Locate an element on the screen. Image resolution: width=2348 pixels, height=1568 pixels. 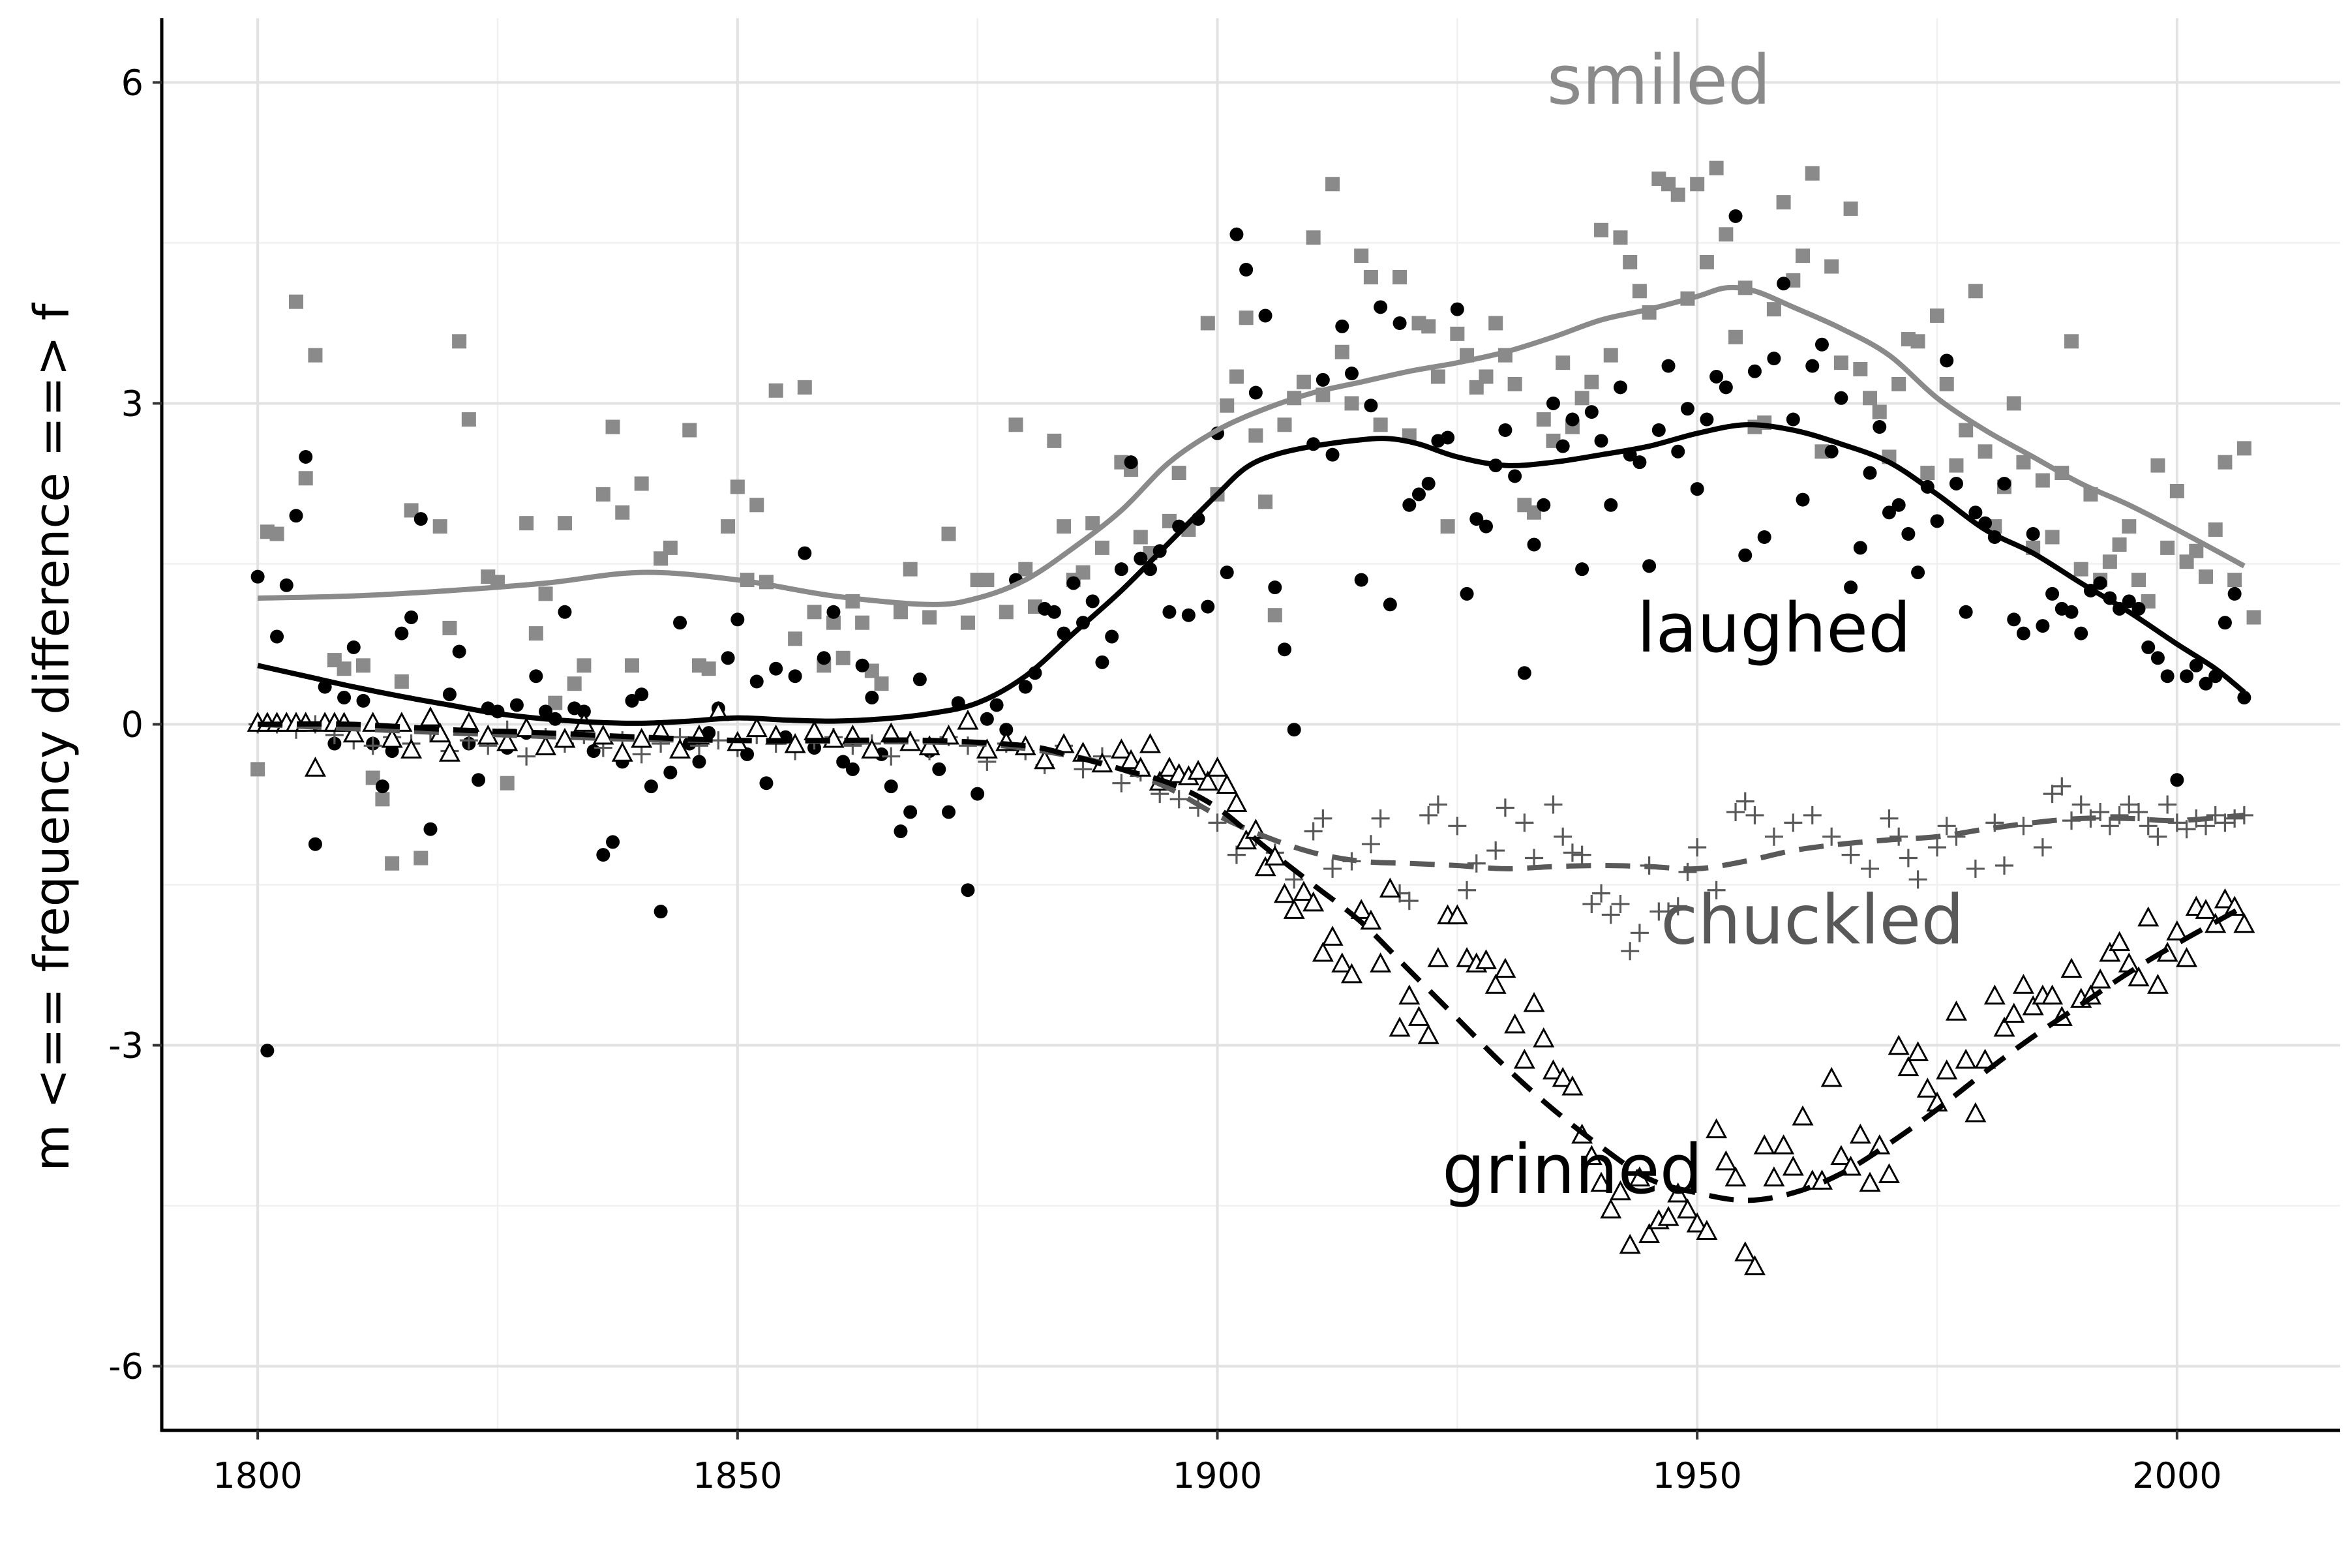
laughed-label: laughed is located at coordinates (1774, 628).